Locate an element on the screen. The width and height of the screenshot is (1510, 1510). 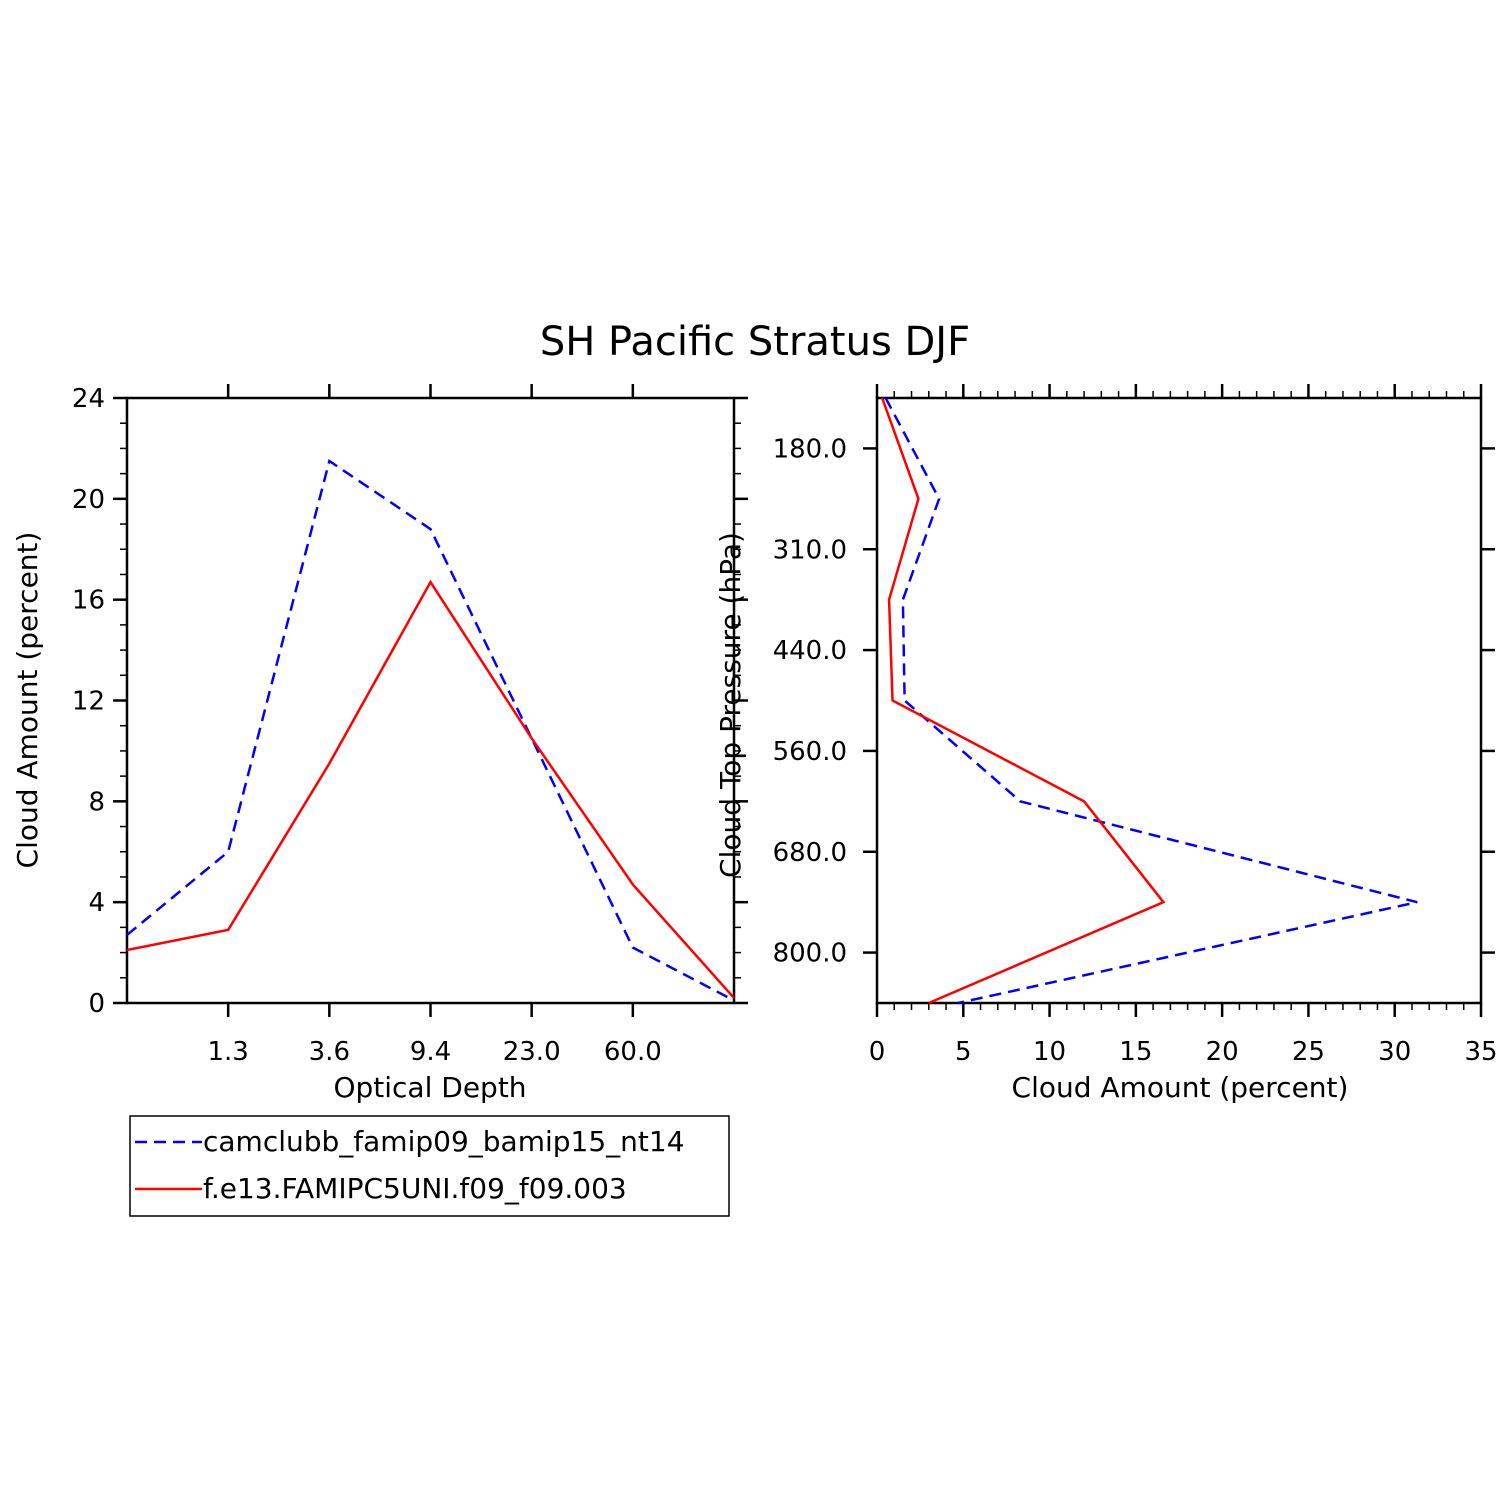
right-series is located at coordinates (1149, 701).